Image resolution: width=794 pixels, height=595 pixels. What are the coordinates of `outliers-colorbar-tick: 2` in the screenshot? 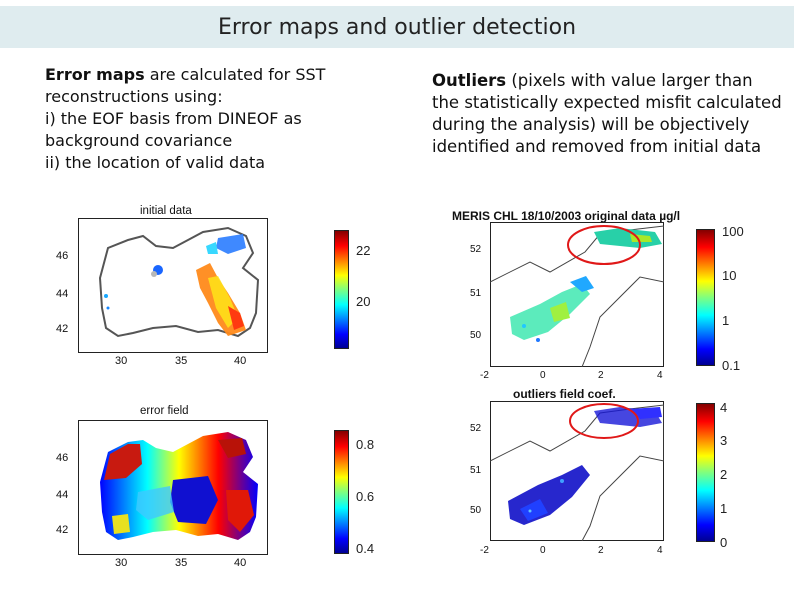 It's located at (724, 474).